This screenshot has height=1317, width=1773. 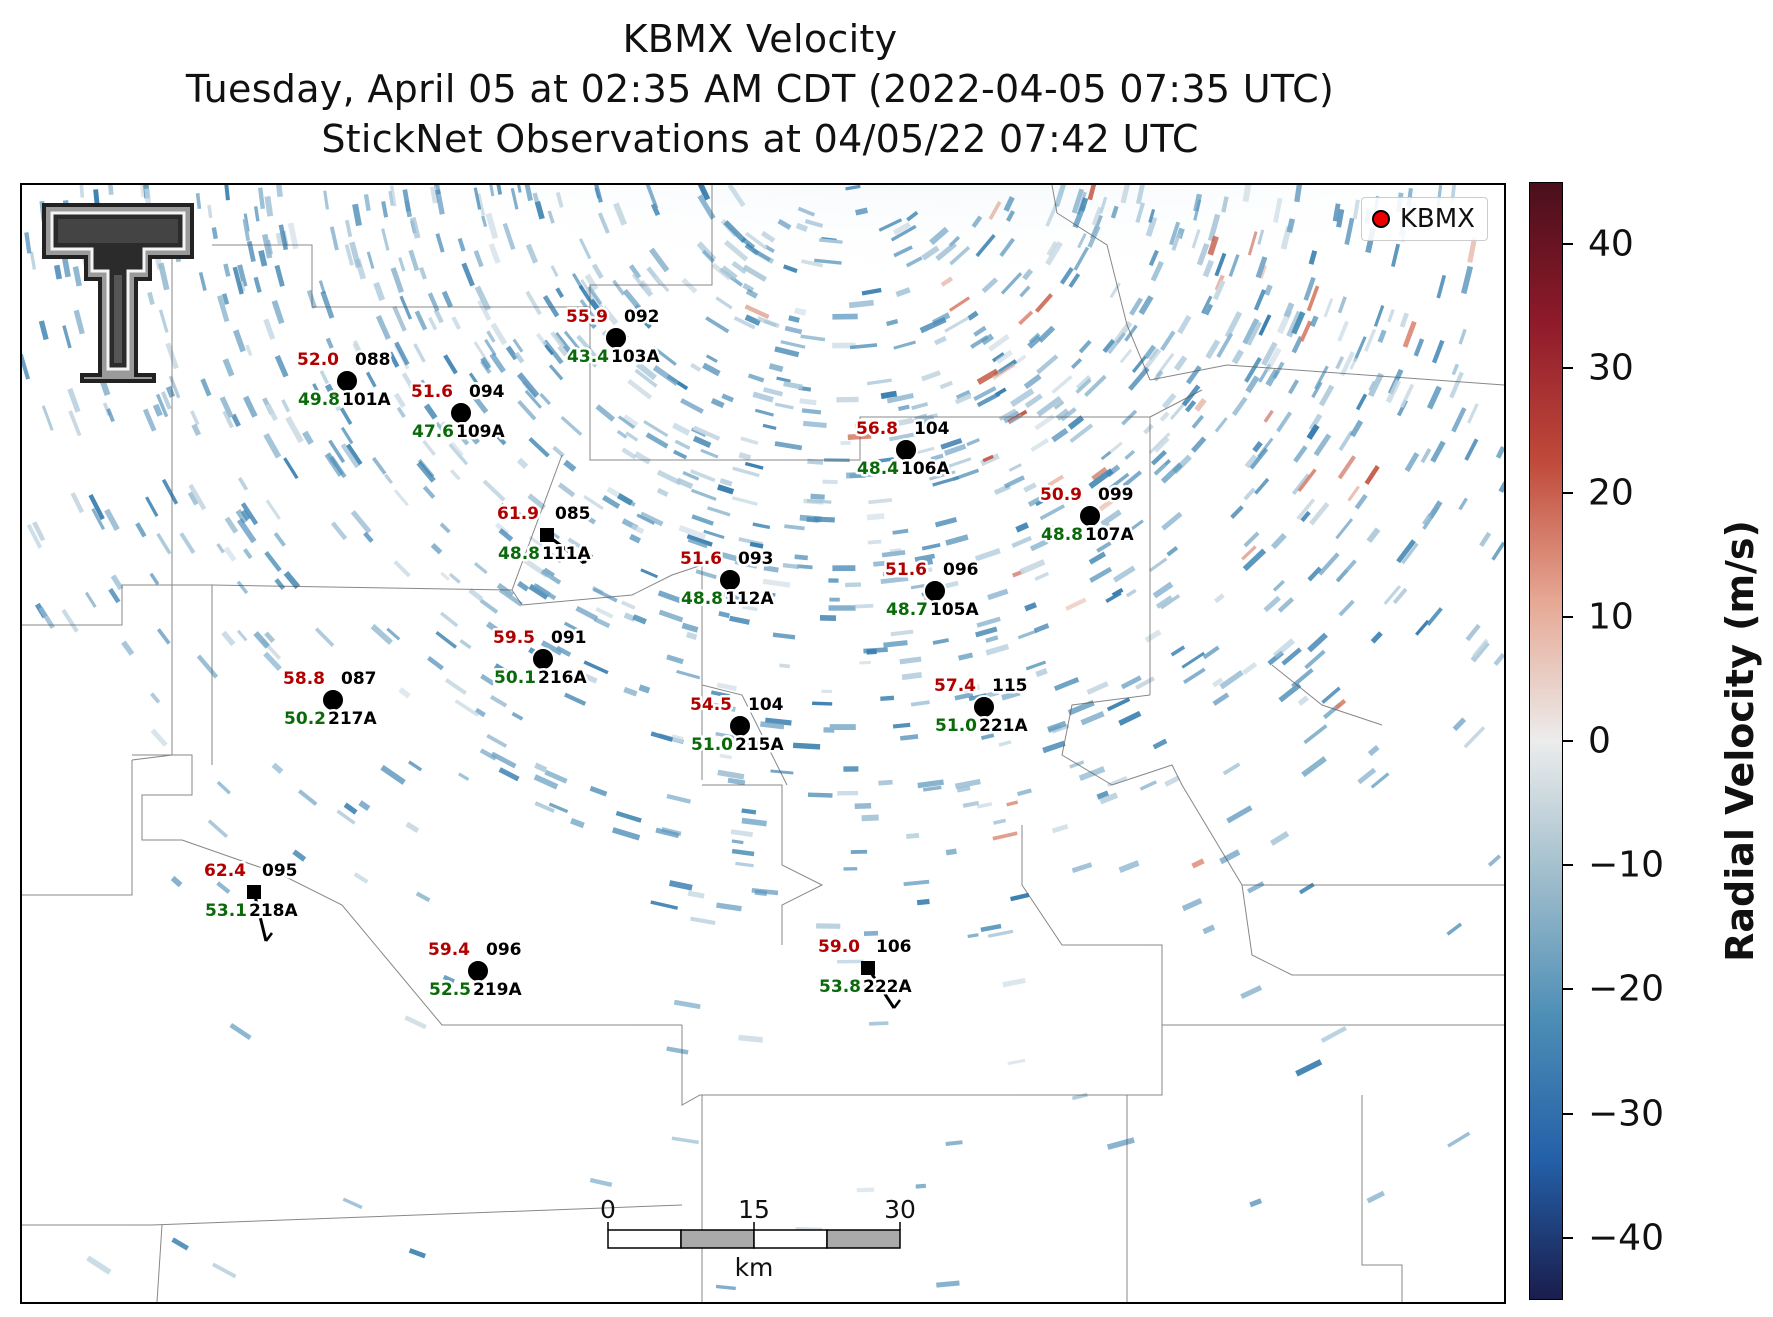 What do you see at coordinates (1087, 515) in the screenshot?
I see `station-107A: 50.9 099 48.8 107A` at bounding box center [1087, 515].